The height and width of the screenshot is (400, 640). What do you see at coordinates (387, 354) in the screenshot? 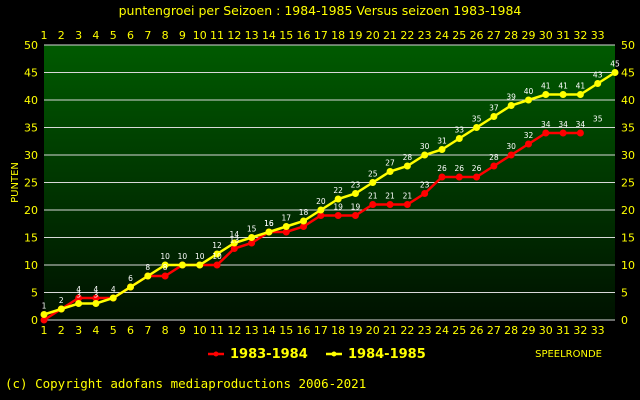
I see `legend-label: 1984-1985` at bounding box center [387, 354].